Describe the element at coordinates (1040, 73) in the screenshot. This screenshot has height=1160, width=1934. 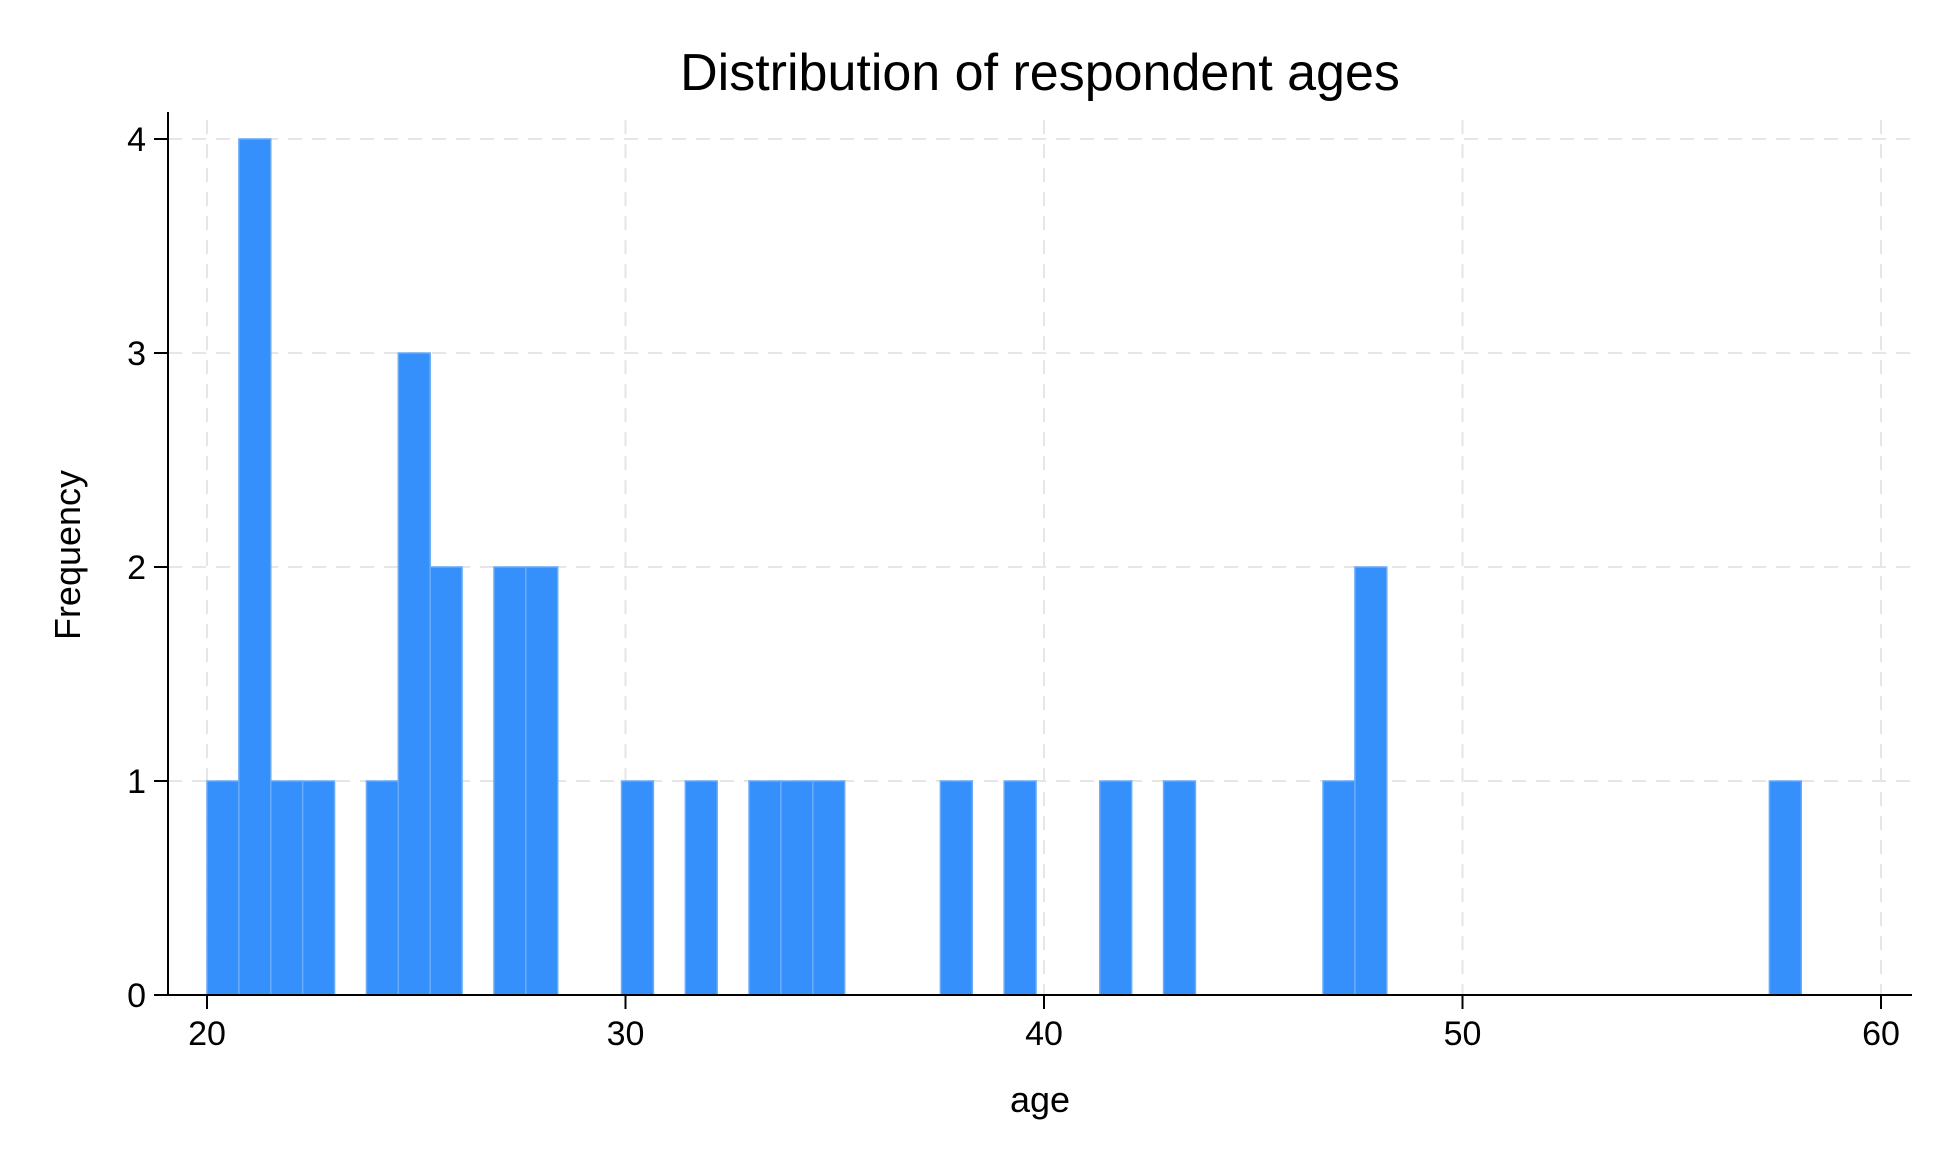
I see `chart-title: Distribution of respondent ages` at that location.